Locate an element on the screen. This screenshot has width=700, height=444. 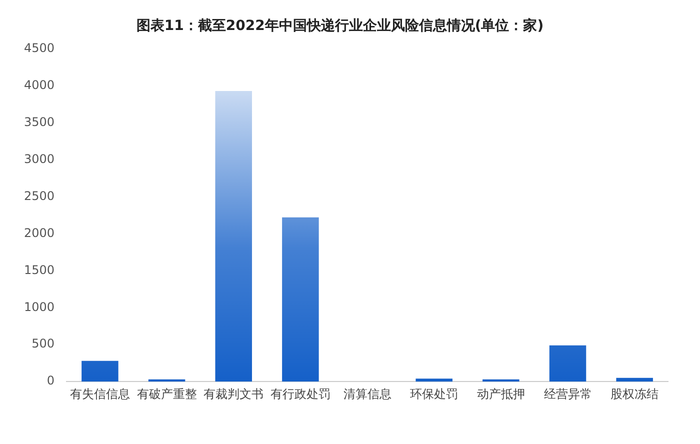
y-tick-label: 0 is located at coordinates (50, 381).